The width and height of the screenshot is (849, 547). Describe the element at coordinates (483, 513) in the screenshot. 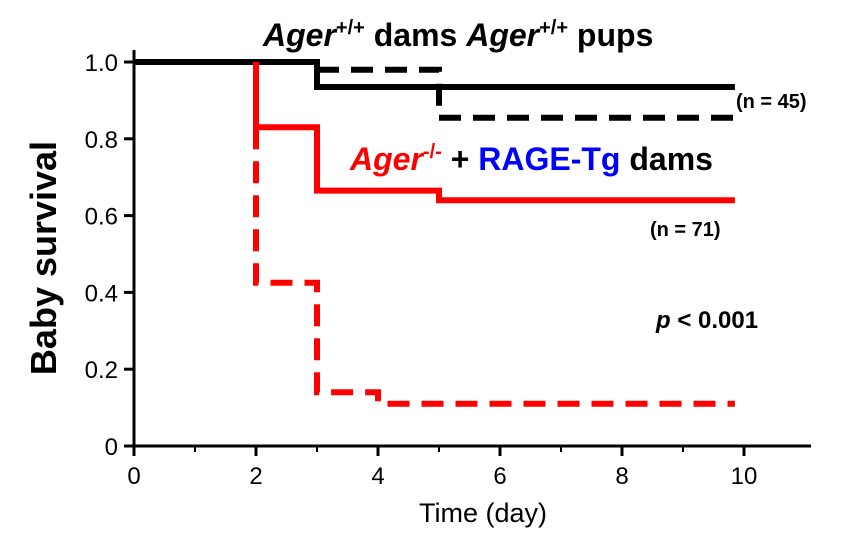

I see `x-axis-label: Time (day)` at that location.